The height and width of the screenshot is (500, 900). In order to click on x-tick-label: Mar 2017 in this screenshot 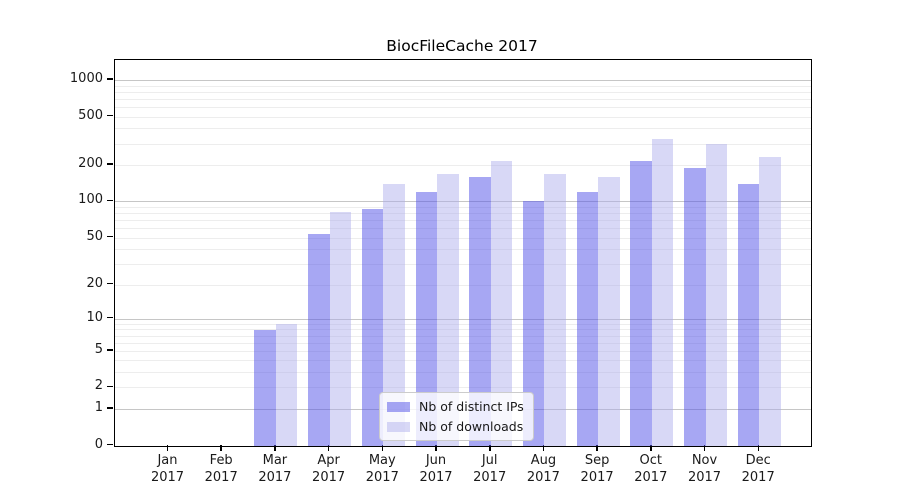, I will do `click(275, 469)`.